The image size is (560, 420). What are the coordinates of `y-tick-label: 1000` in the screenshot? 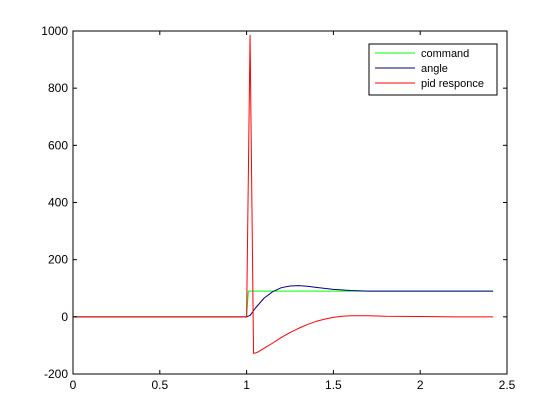 It's located at (54, 31).